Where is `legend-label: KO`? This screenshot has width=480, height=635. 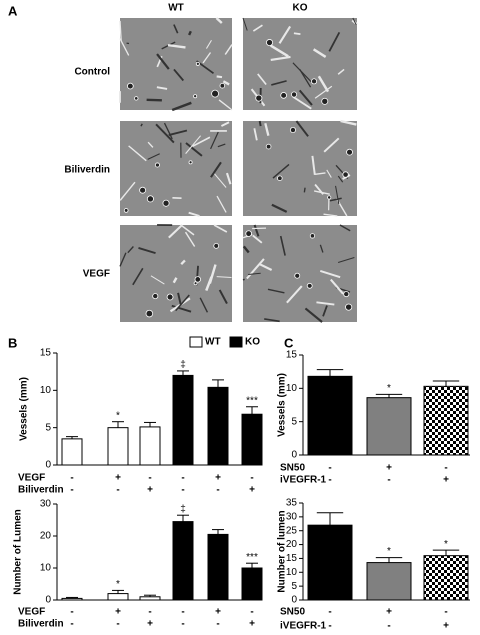
legend-label: KO is located at coordinates (252, 342).